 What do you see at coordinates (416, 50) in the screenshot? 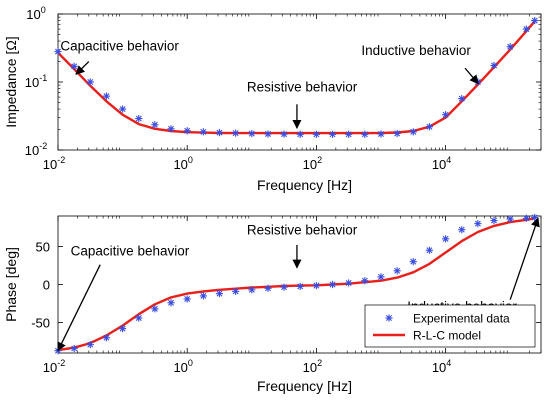
I see `annotation-label: Inductive behavior` at bounding box center [416, 50].